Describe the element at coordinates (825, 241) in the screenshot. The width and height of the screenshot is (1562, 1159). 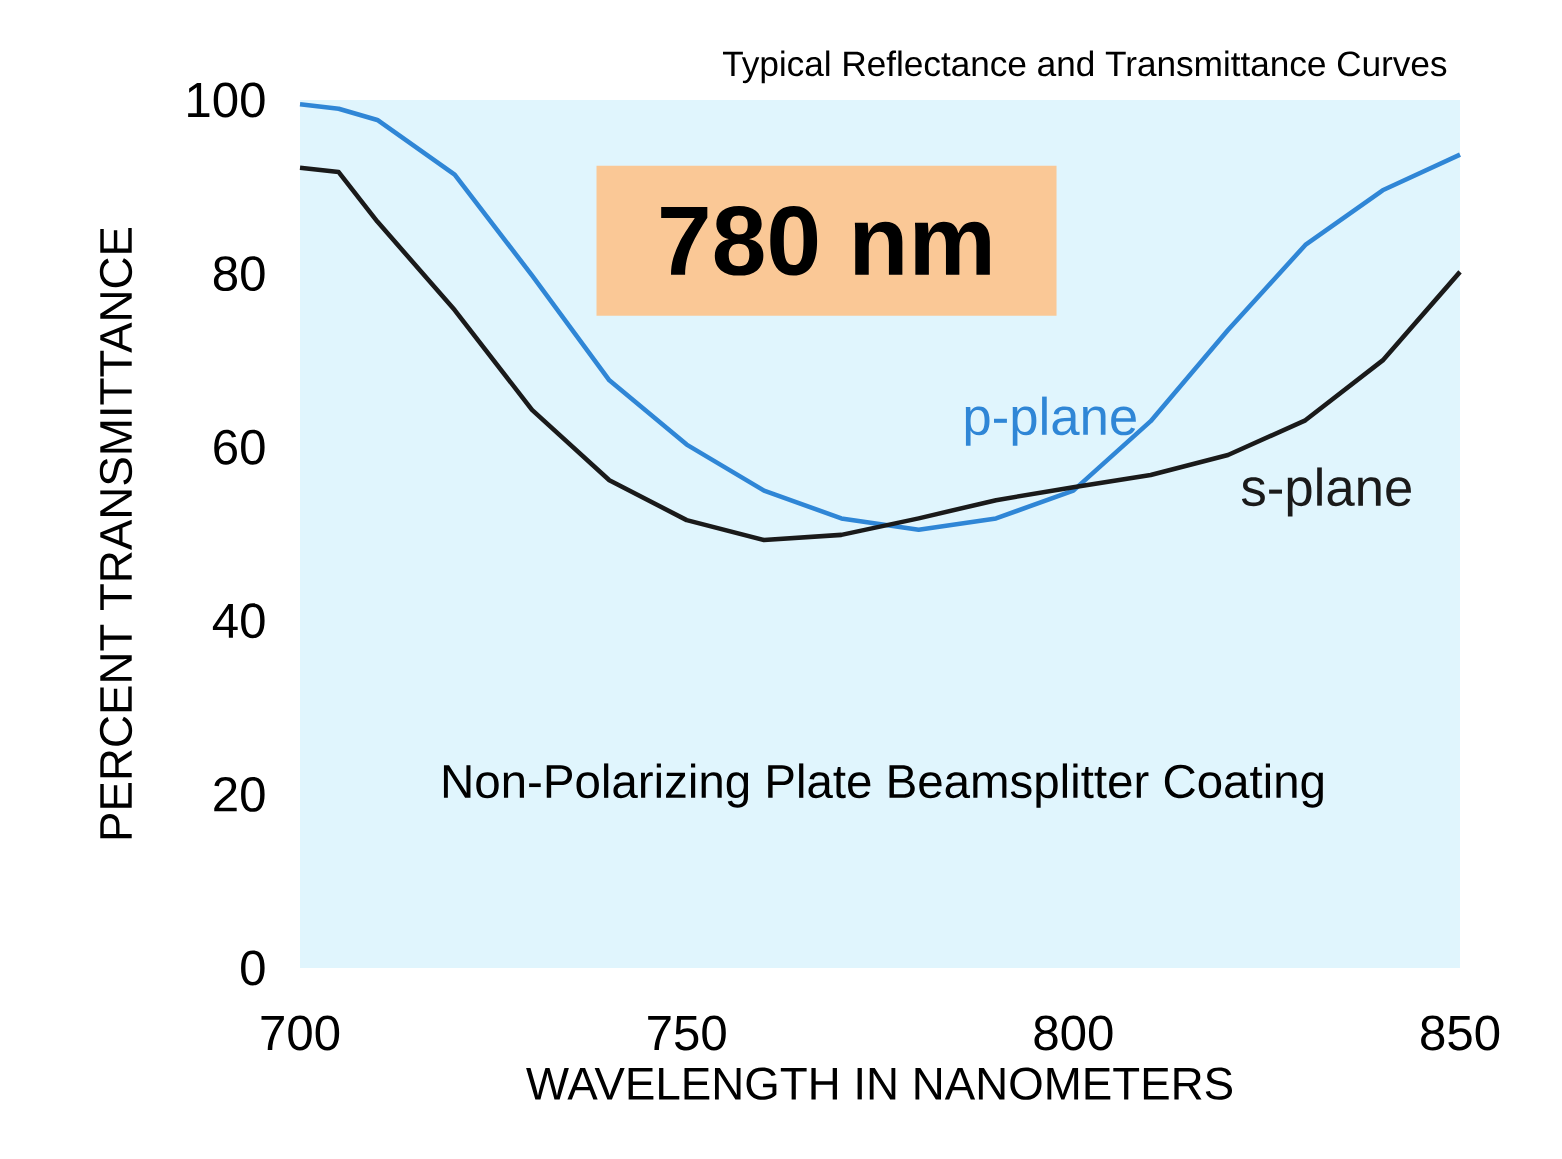
I see `annotation: 780 nm` at that location.